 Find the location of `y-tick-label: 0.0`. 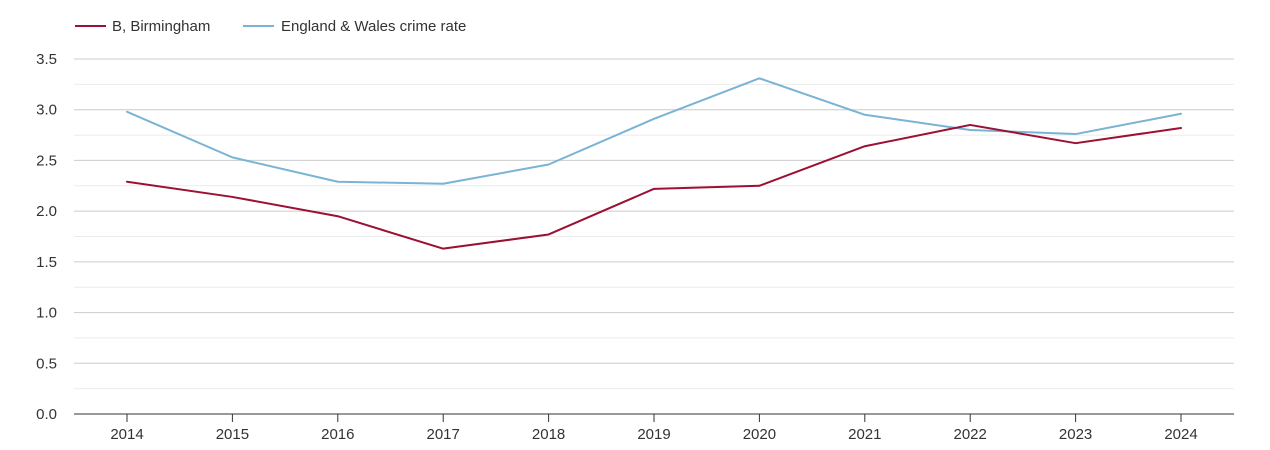

y-tick-label: 0.0 is located at coordinates (46, 414).